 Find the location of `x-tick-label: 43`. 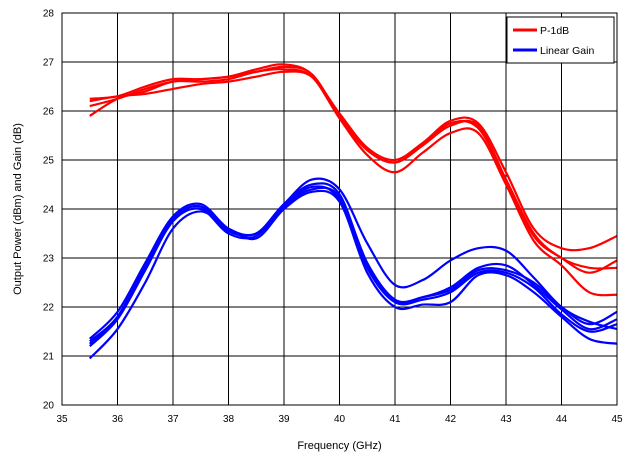

x-tick-label: 43 is located at coordinates (506, 419).